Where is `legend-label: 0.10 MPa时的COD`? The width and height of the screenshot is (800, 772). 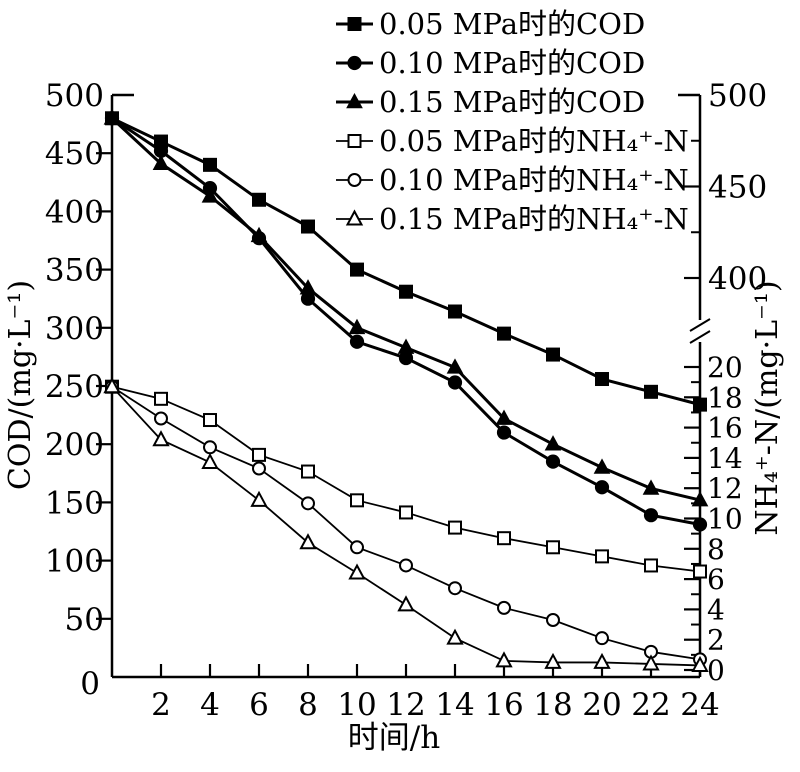
legend-label: 0.10 MPa时的COD is located at coordinates (512, 63).